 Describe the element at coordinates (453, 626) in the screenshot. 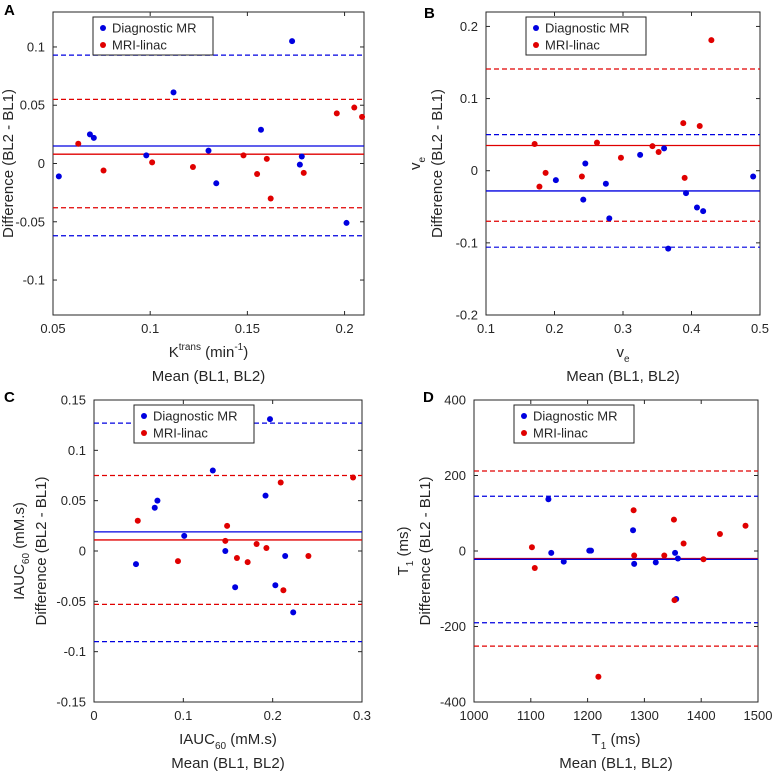

I see `y-tick-label: -200` at that location.